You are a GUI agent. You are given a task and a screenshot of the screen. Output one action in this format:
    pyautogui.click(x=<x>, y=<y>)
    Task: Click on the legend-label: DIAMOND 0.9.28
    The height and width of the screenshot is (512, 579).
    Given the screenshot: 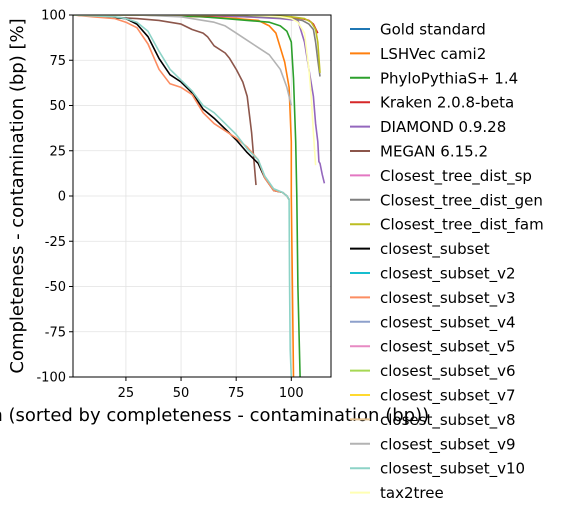 What is the action you would take?
    pyautogui.click(x=443, y=127)
    